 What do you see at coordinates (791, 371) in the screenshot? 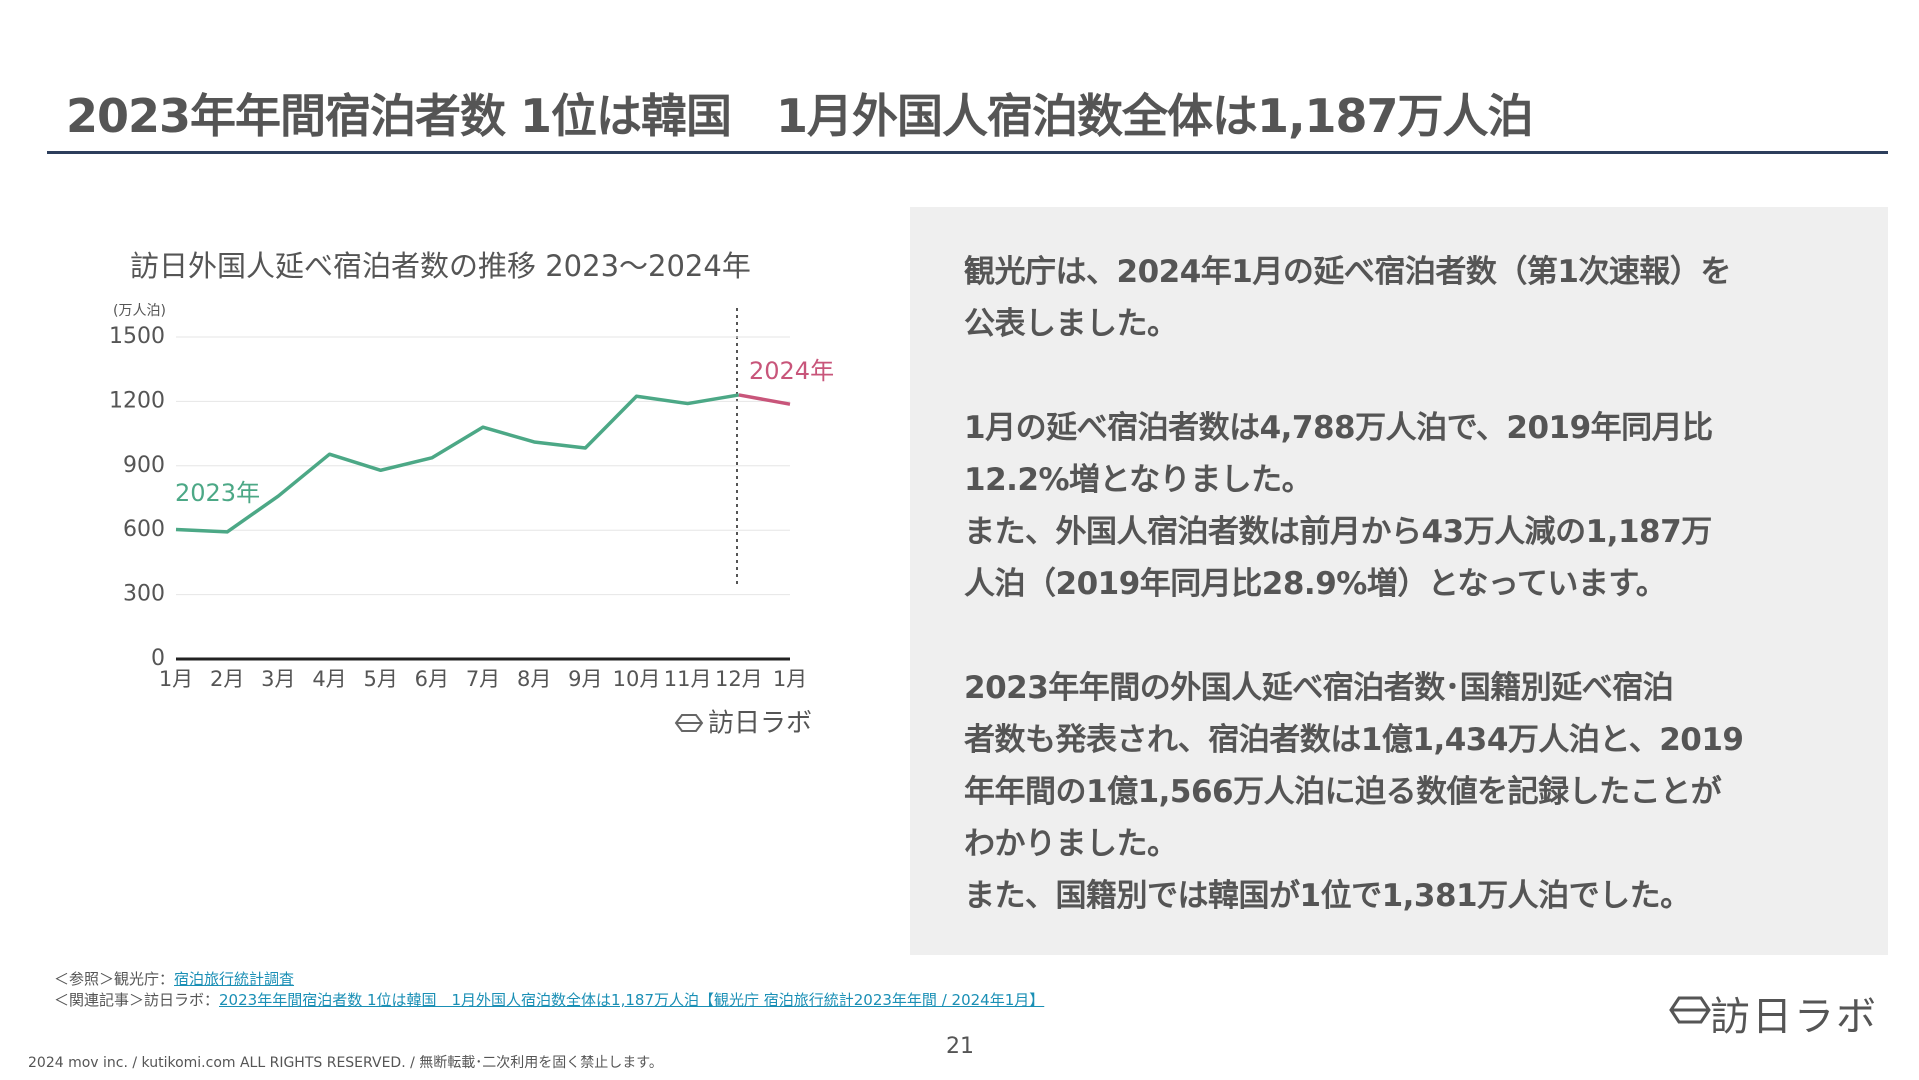
I see `series-label: 2024年` at bounding box center [791, 371].